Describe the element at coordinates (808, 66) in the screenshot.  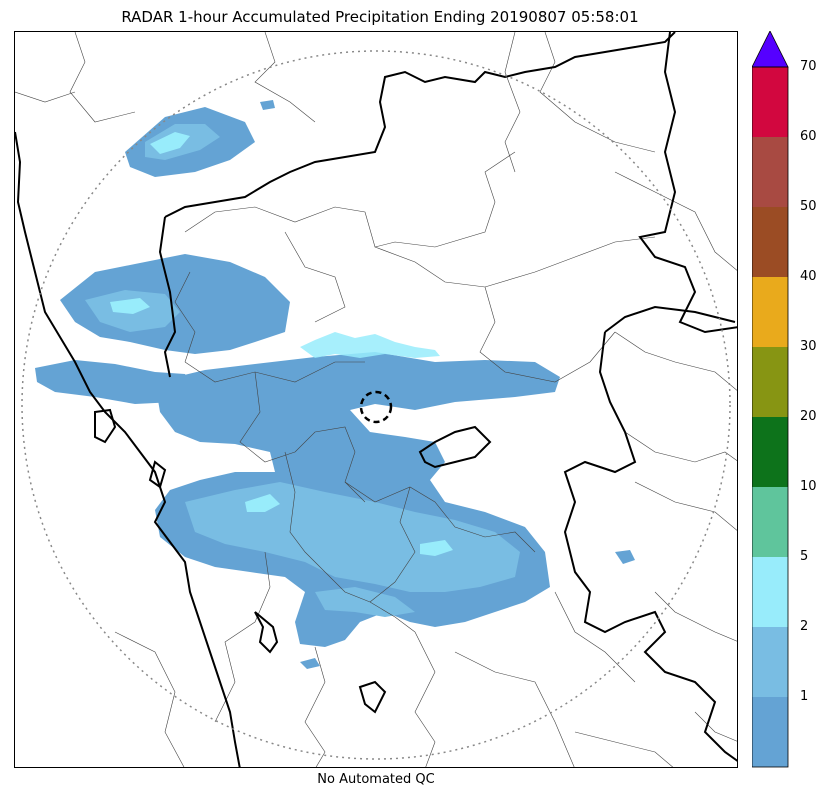
I see `colorbar-tick-label: 70` at that location.